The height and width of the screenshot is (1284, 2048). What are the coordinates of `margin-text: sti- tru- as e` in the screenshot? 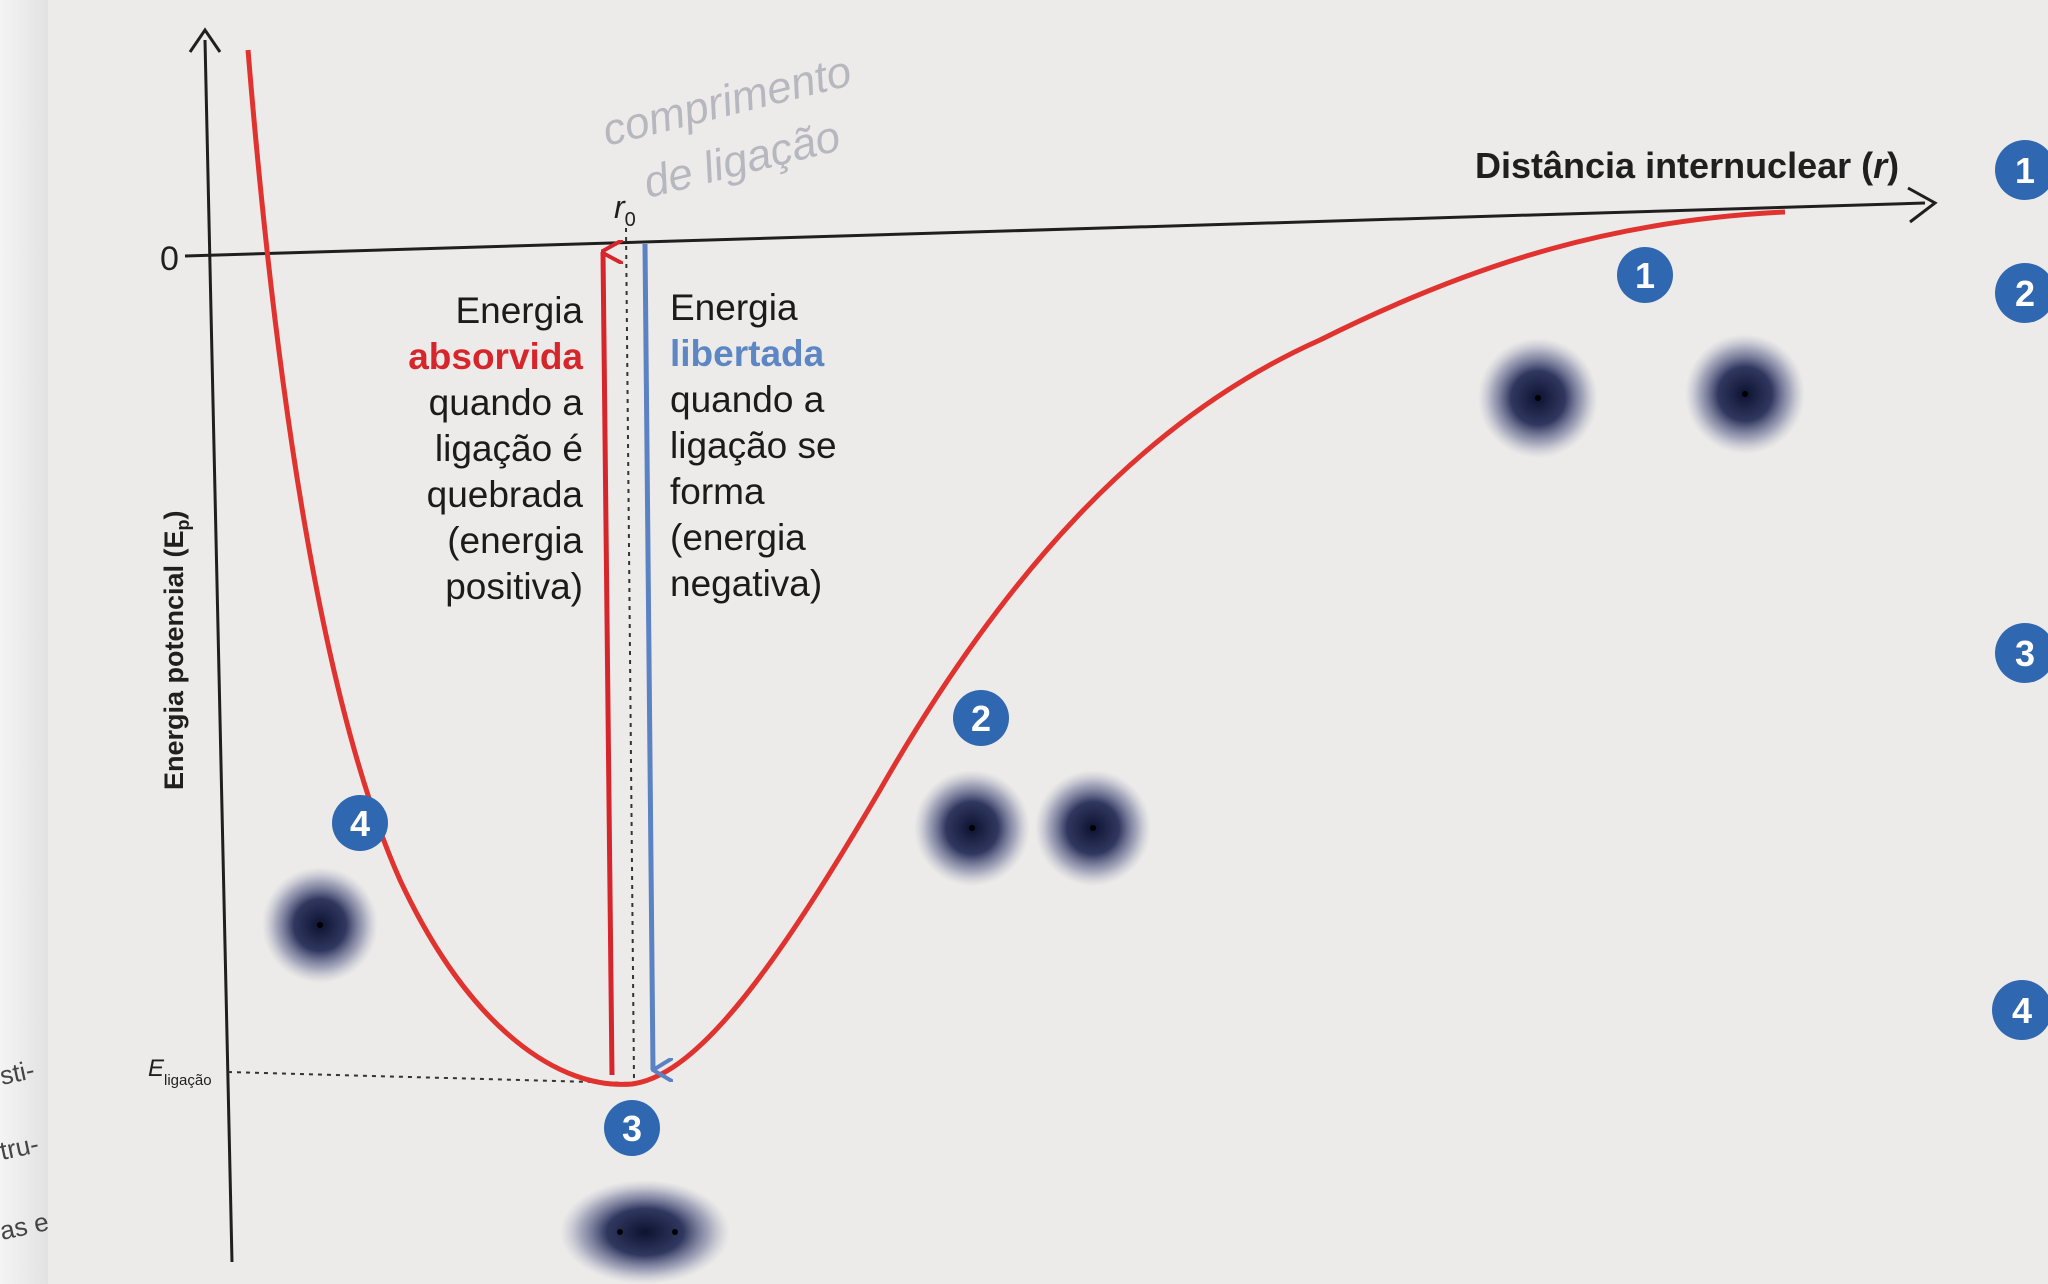 It's located at (25, 1150).